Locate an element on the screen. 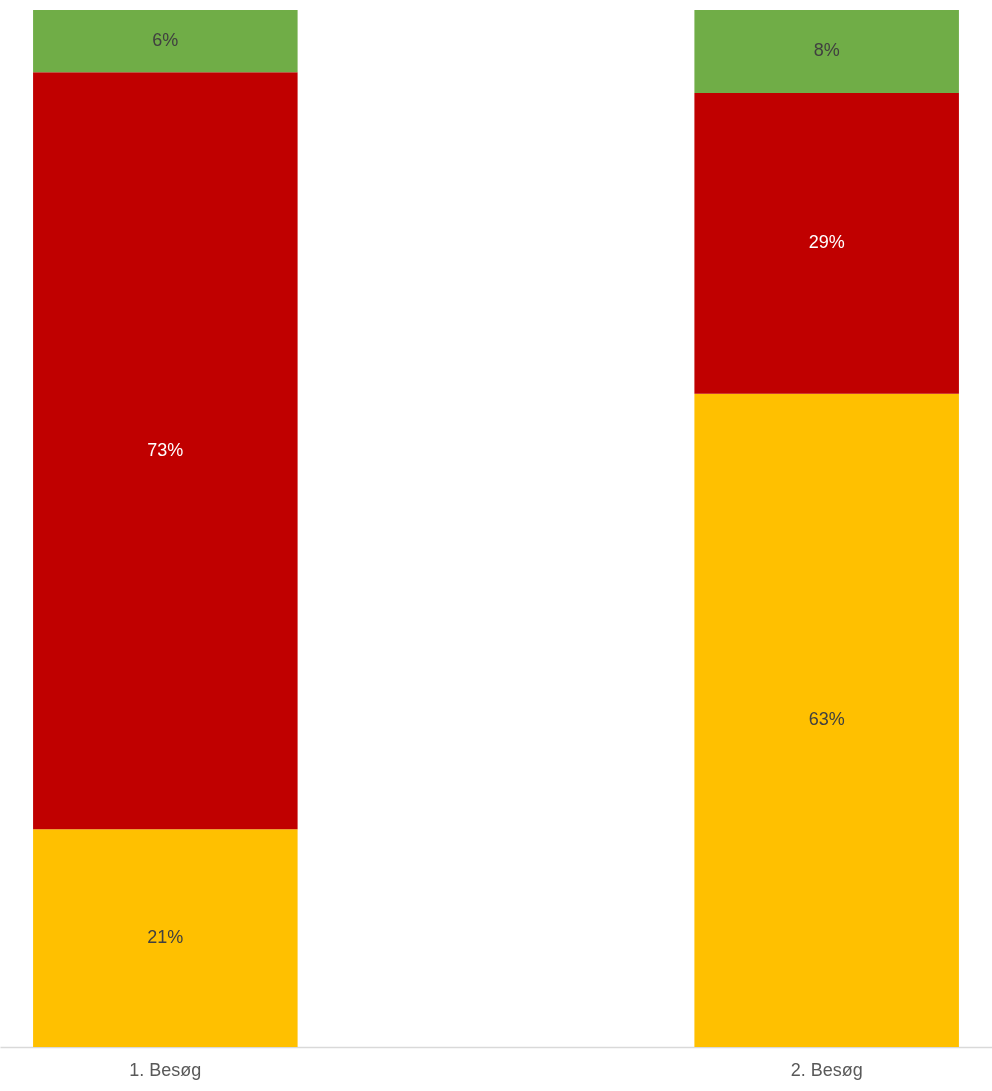 The image size is (992, 1091). data-label: 8% is located at coordinates (826, 50).